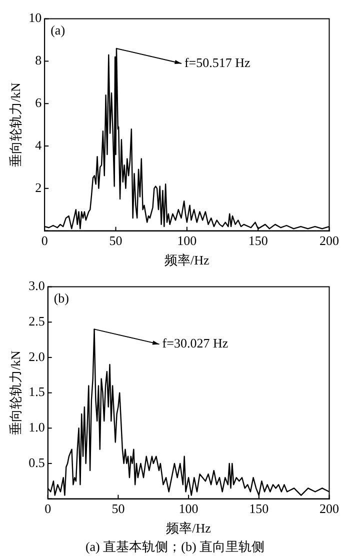 This screenshot has width=350, height=558. Describe the element at coordinates (38, 187) in the screenshot. I see `y-tick-label: 2` at that location.